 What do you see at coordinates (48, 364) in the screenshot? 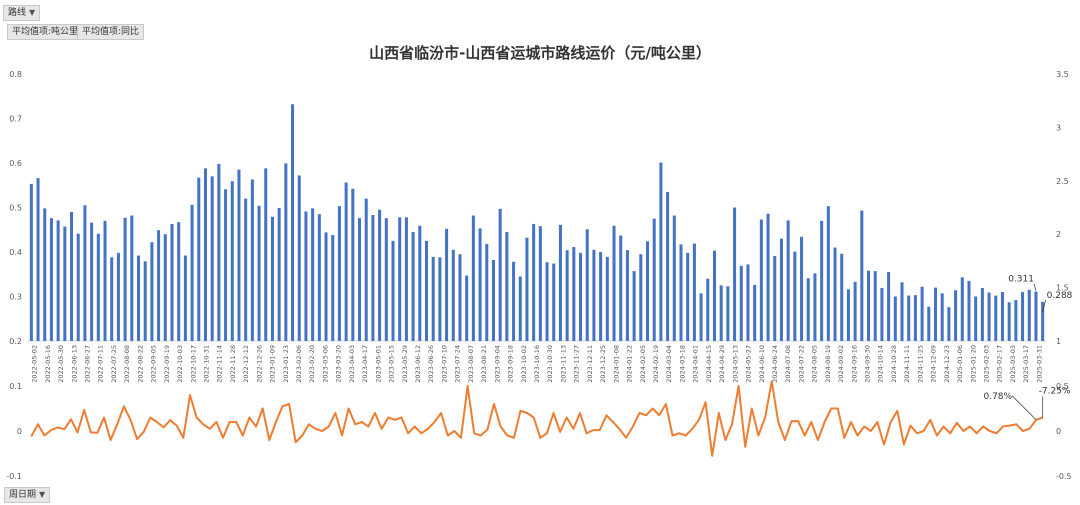
I see `x-axis-tick-label: 2022-05-16` at bounding box center [48, 364].